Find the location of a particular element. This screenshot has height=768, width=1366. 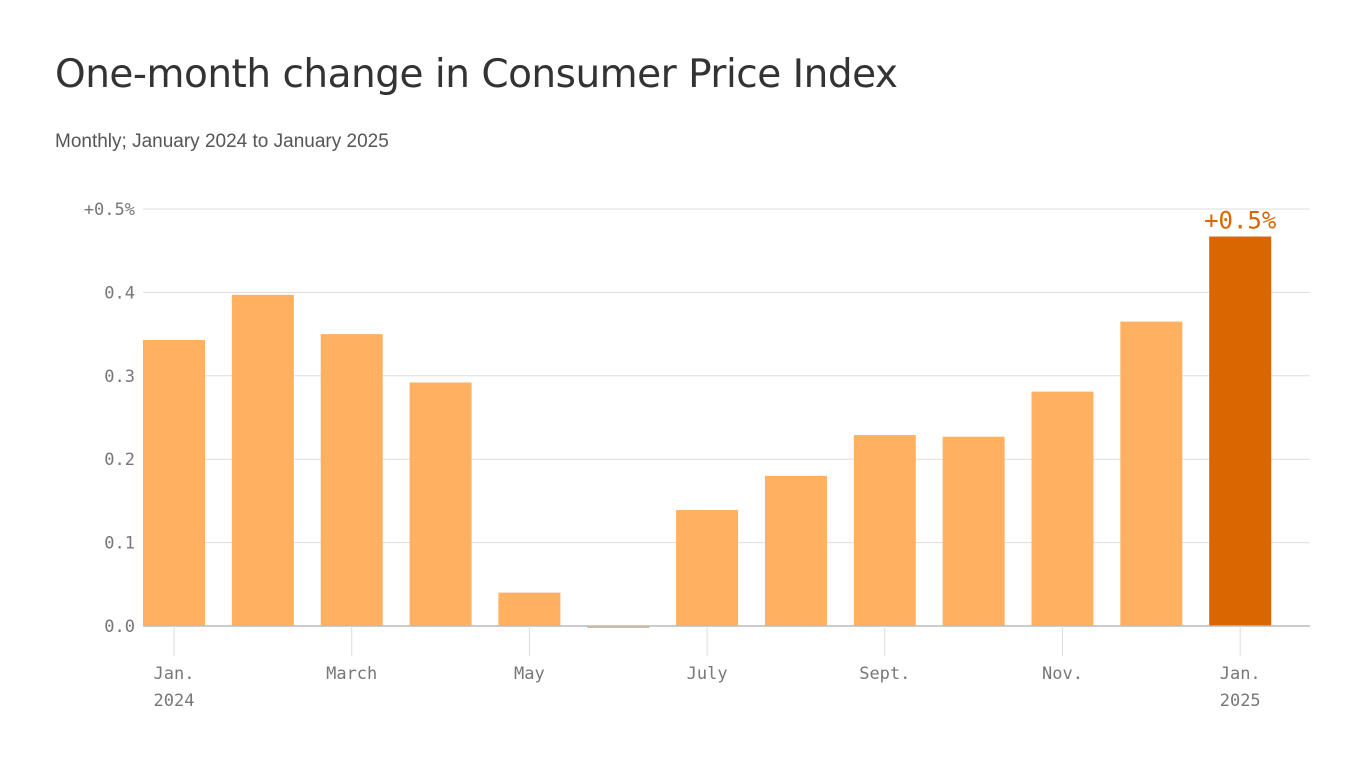

annotations: +0.5% is located at coordinates (1240, 221).